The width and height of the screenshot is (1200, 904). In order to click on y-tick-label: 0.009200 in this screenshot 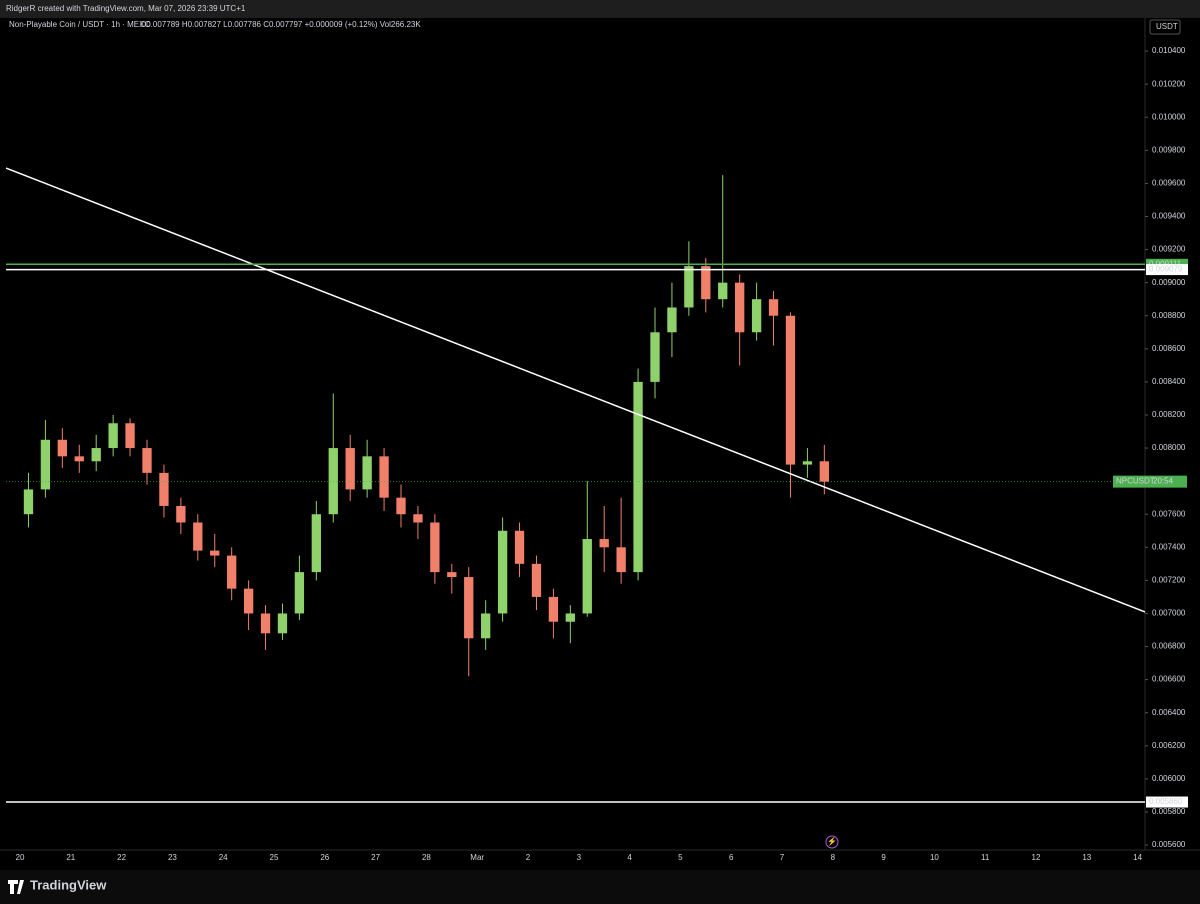, I will do `click(1169, 249)`.